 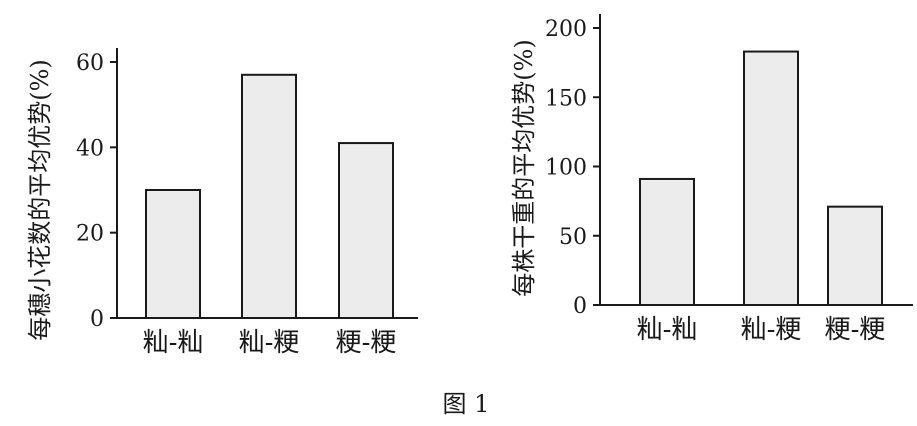 I want to click on y-tick-label: 200, so click(x=566, y=29).